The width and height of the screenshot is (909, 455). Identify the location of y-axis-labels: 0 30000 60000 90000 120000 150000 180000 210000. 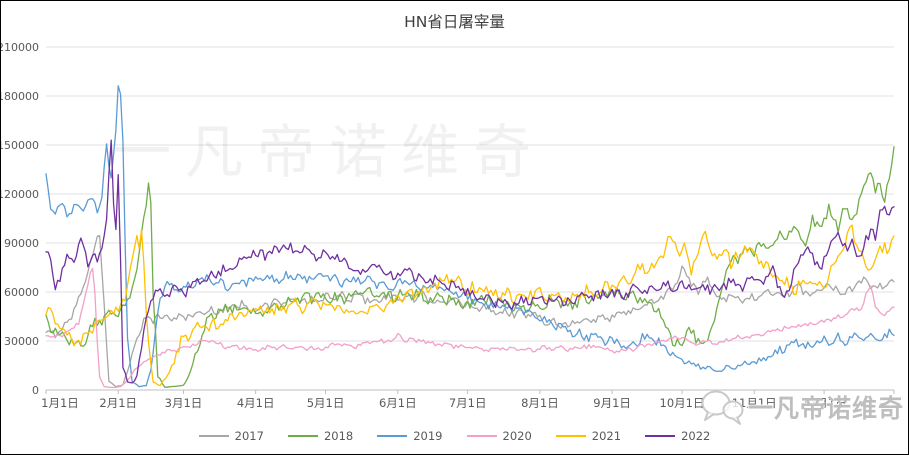
(20, 219).